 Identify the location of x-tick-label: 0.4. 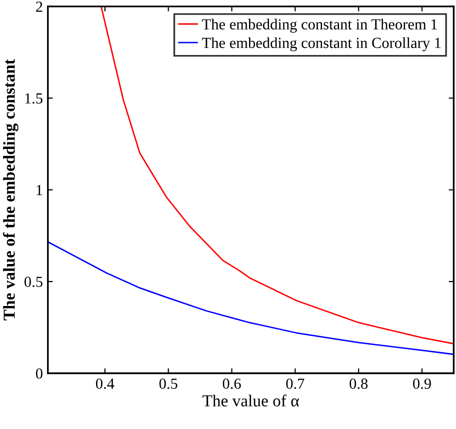
(105, 383).